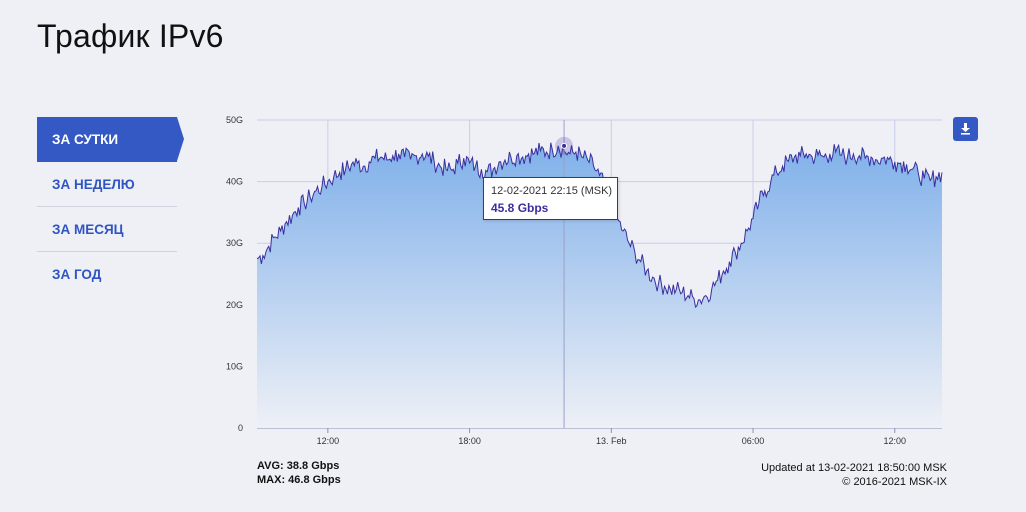 This screenshot has height=512, width=1026. What do you see at coordinates (550, 198) in the screenshot?
I see `chart-tooltip: 12-02-2021 22:15 (MSK) 45.8 Gbps` at bounding box center [550, 198].